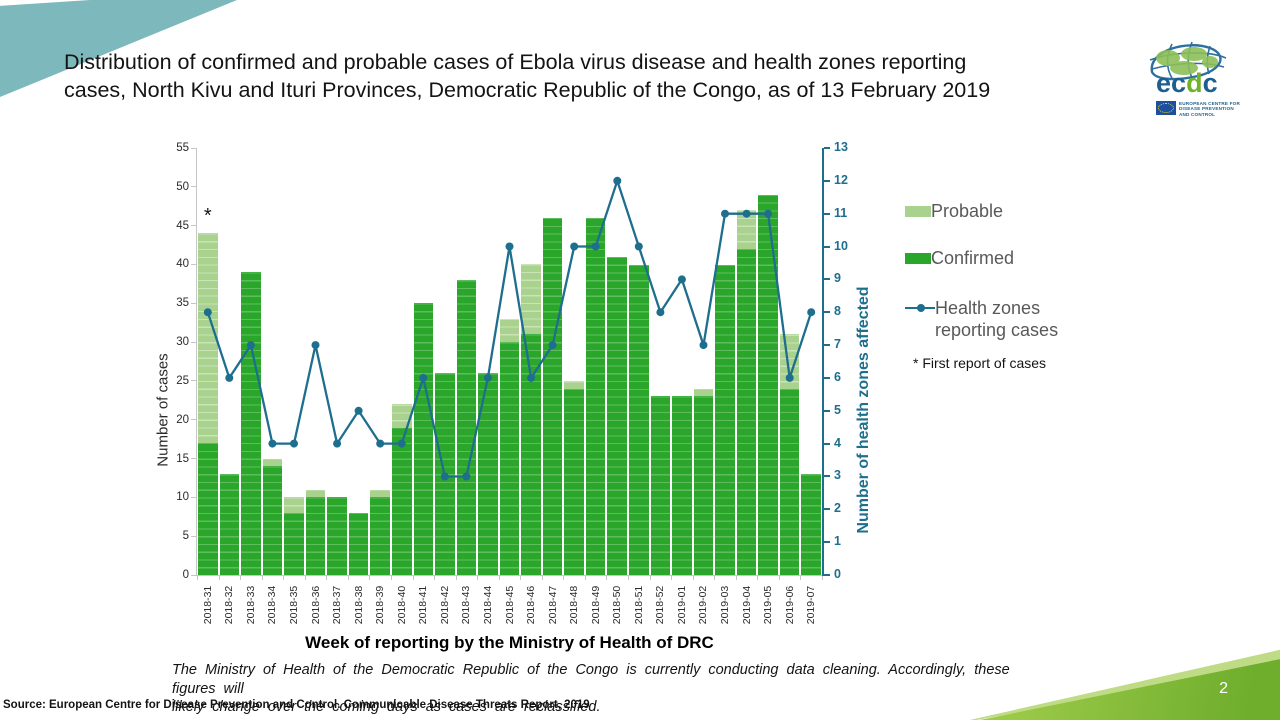  Describe the element at coordinates (1194, 83) in the screenshot. I see `ecdc-letter: d` at that location.